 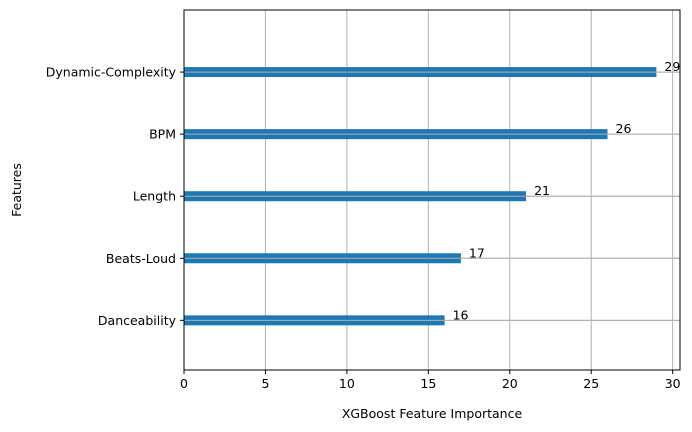 I want to click on y-axis-label: Features, so click(x=16, y=190).